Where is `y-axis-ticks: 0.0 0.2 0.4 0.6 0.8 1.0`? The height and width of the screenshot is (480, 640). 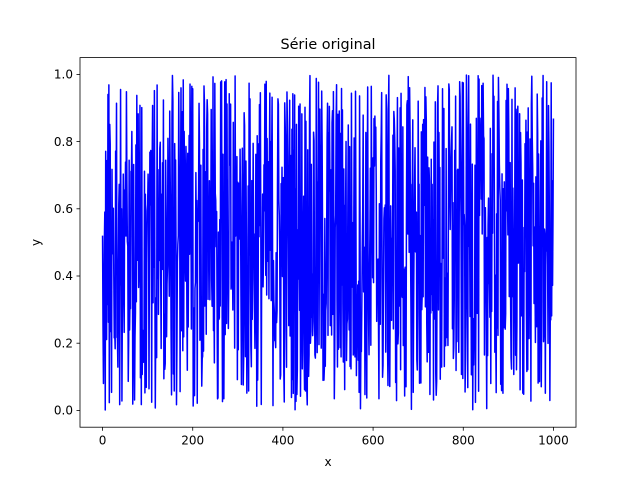 y-axis-ticks: 0.0 0.2 0.4 0.6 0.8 1.0 is located at coordinates (67, 243).